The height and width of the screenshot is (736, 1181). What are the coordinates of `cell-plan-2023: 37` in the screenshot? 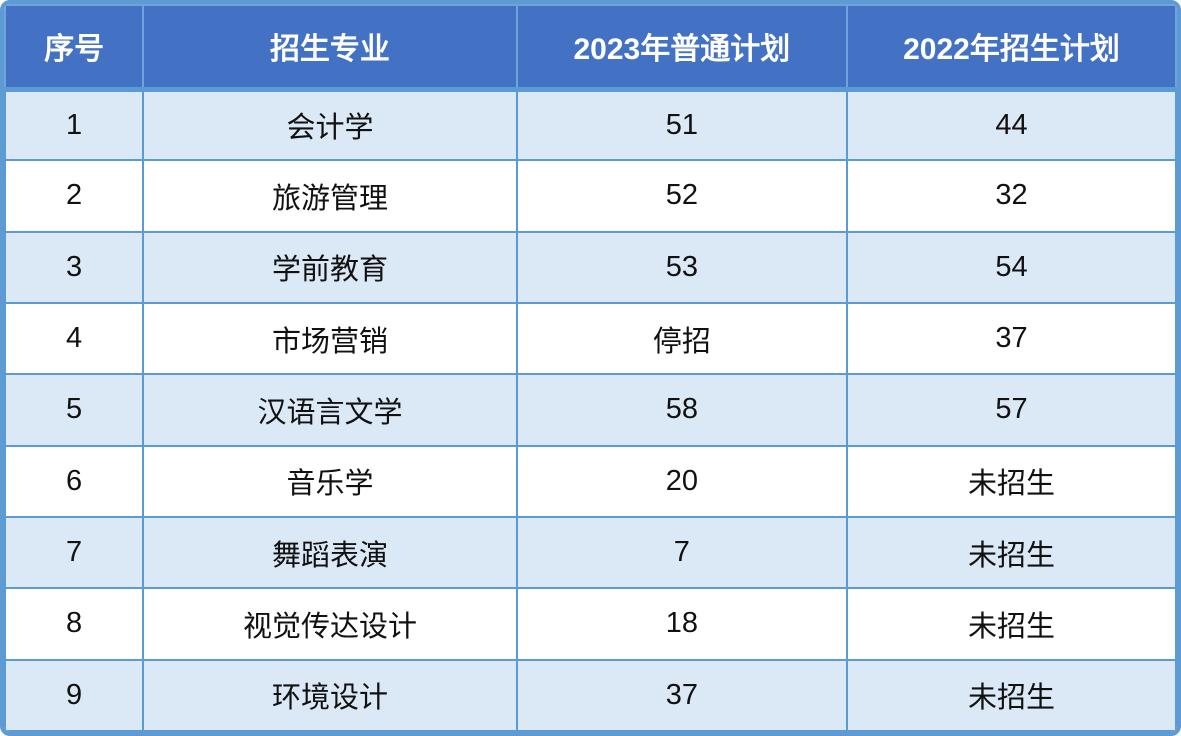 It's located at (681, 695).